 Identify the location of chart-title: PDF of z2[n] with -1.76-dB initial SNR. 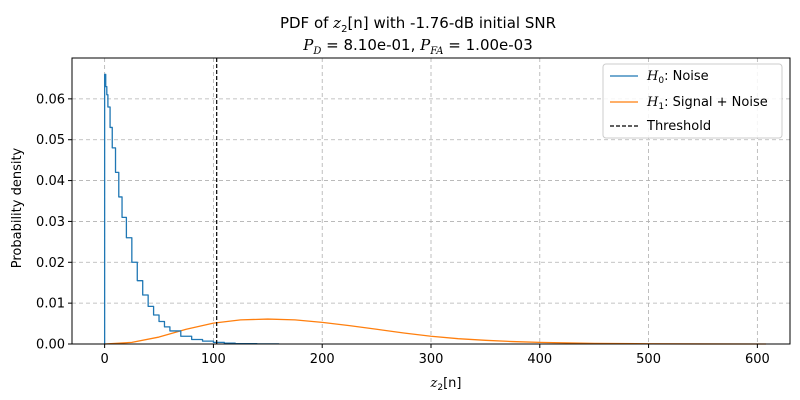
(418, 24).